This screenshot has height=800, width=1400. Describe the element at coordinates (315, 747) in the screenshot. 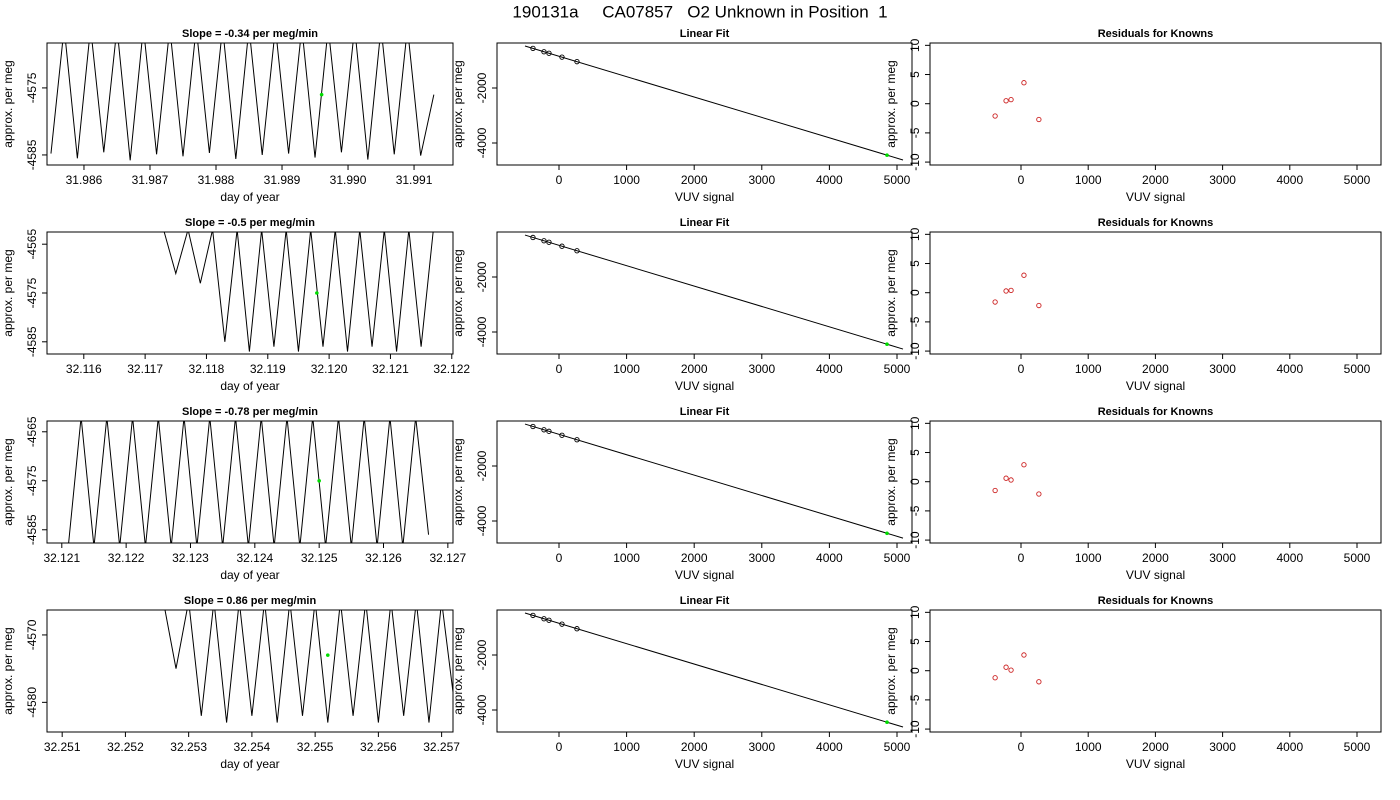

I see `x-tick-label: 32.255` at that location.